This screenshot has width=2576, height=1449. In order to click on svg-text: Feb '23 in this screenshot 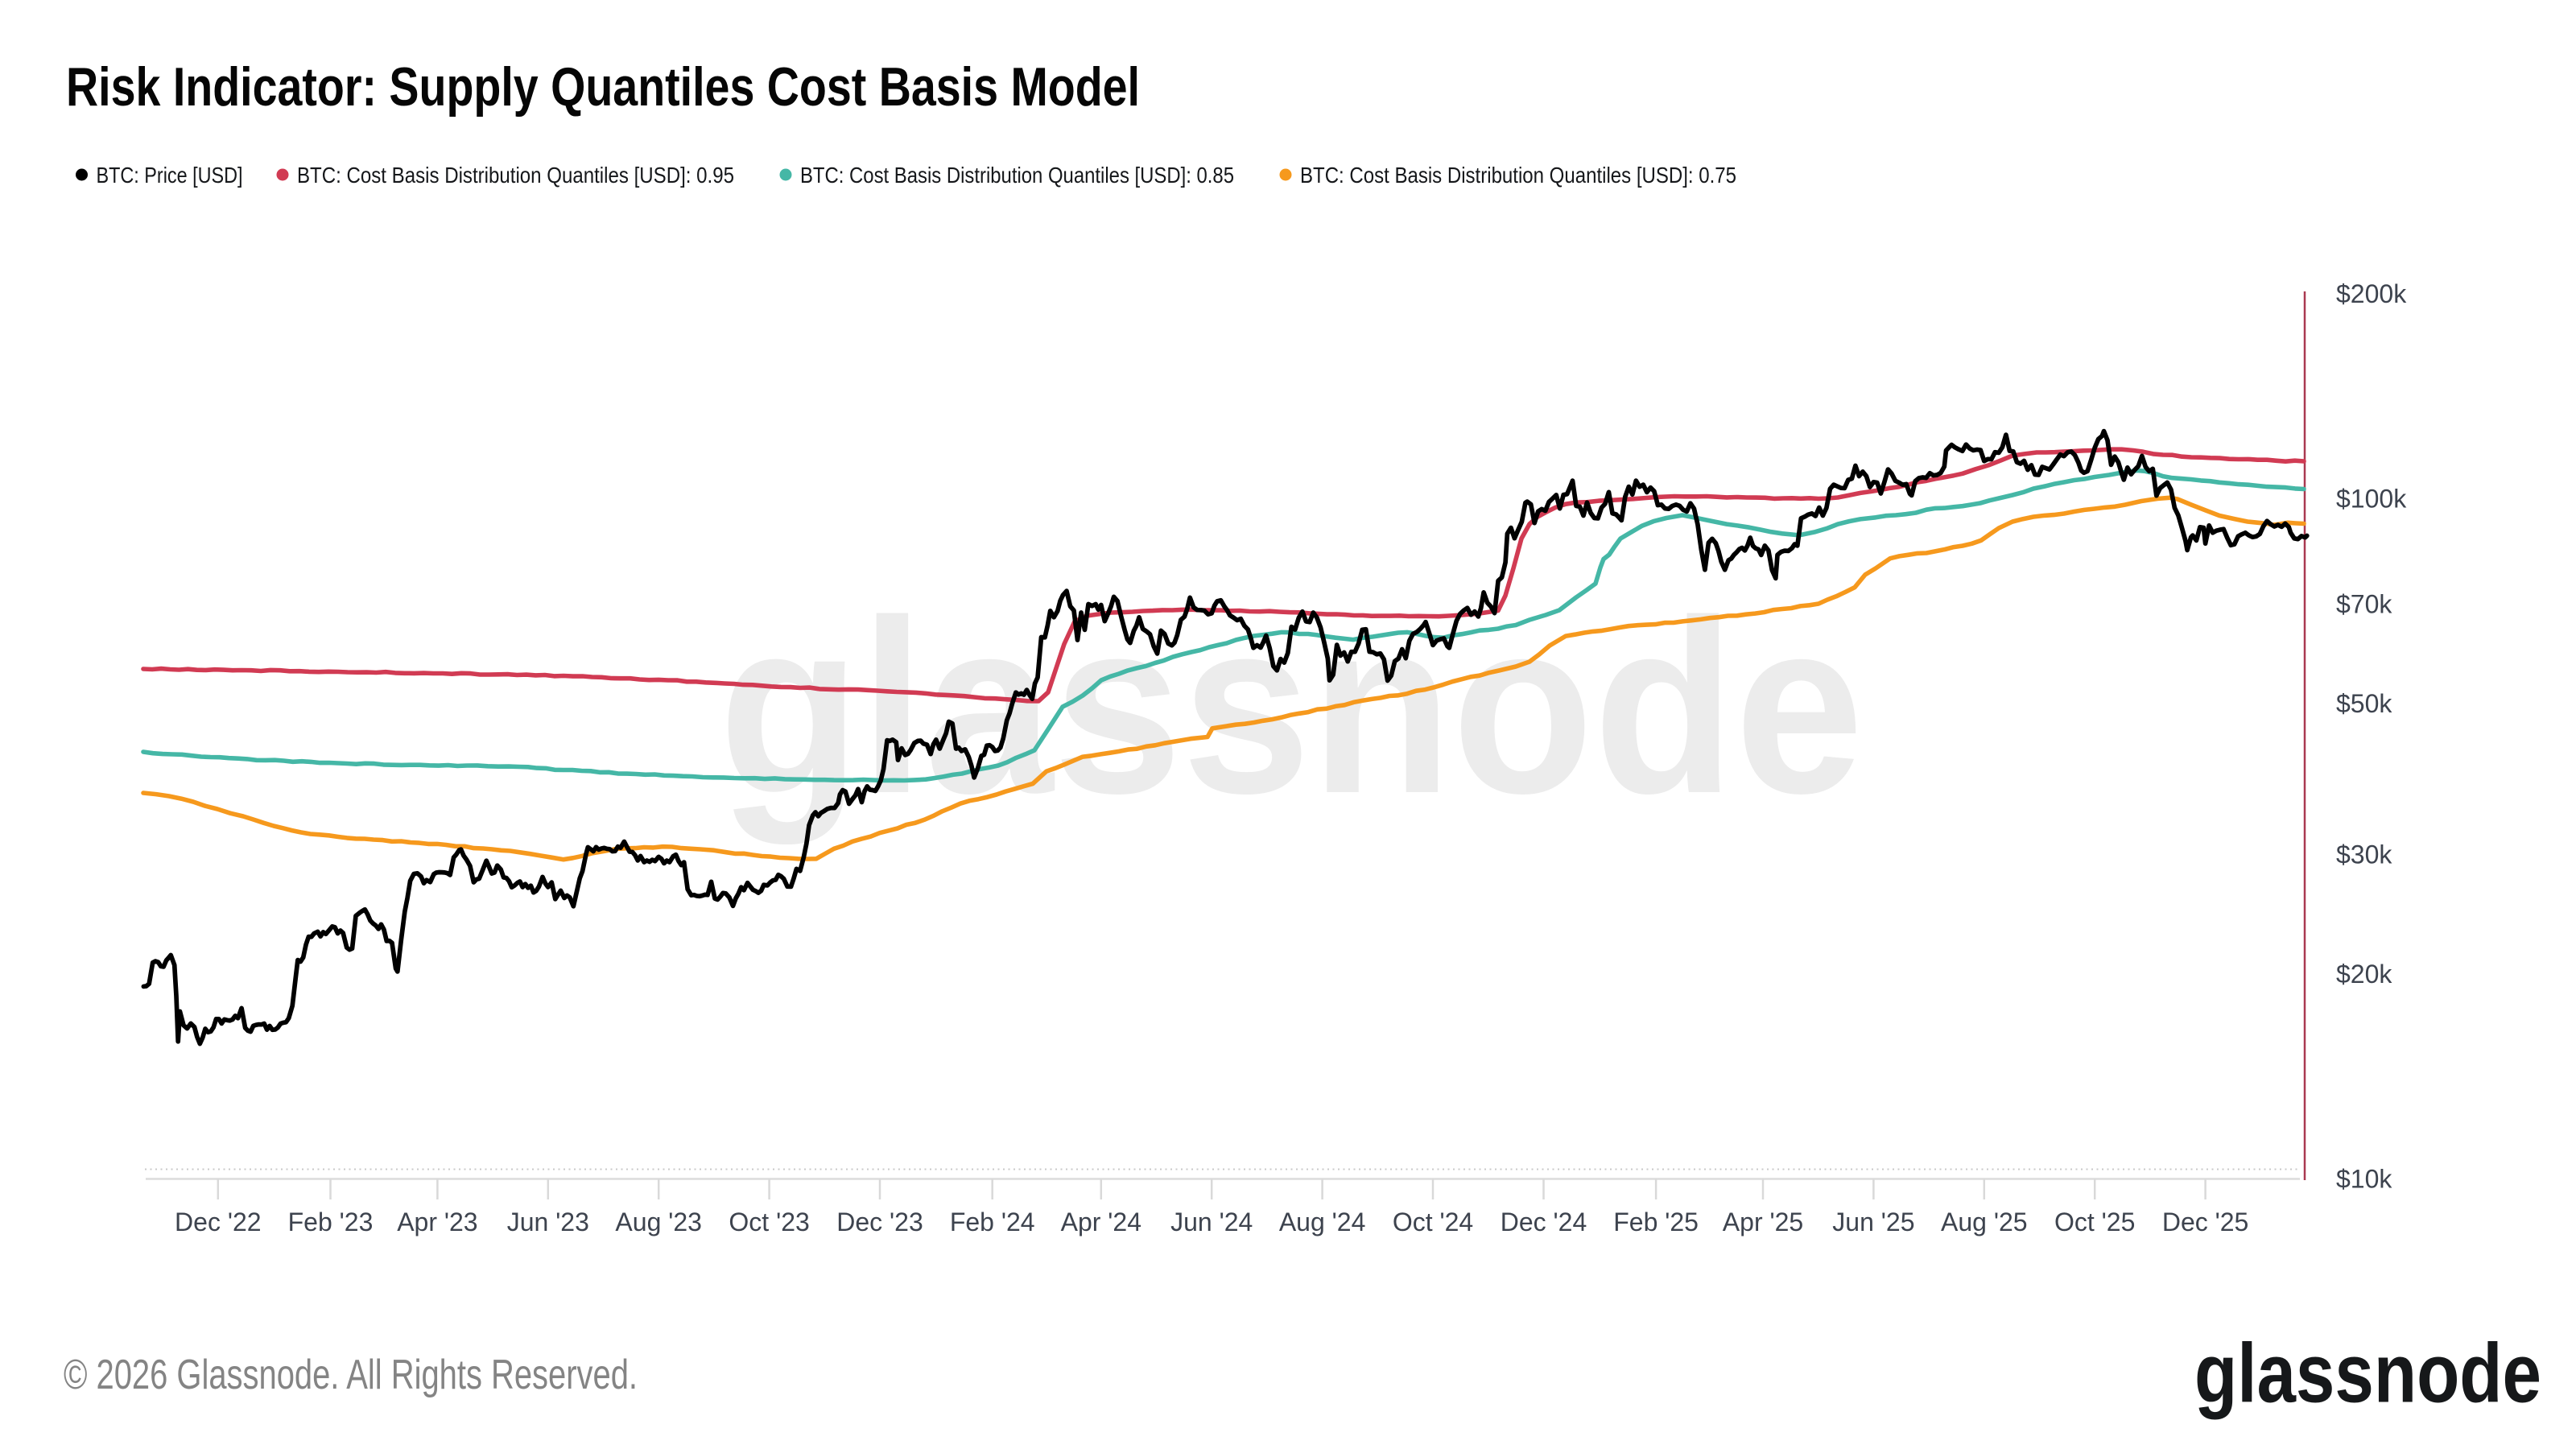, I will do `click(331, 1222)`.